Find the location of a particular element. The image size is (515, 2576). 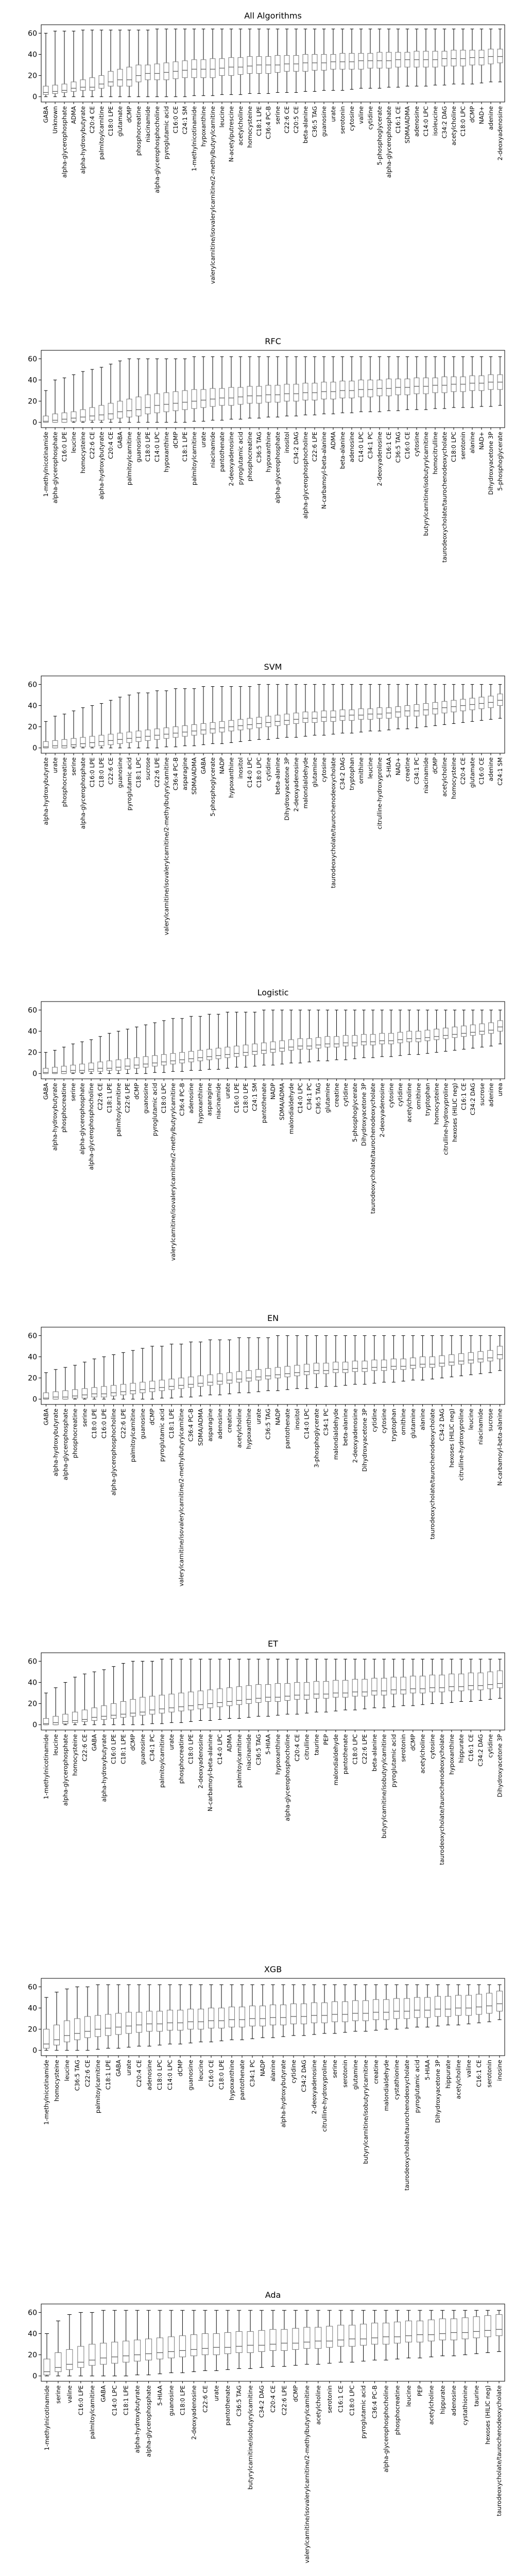

x-tick-label: PEP is located at coordinates (419, 2390).